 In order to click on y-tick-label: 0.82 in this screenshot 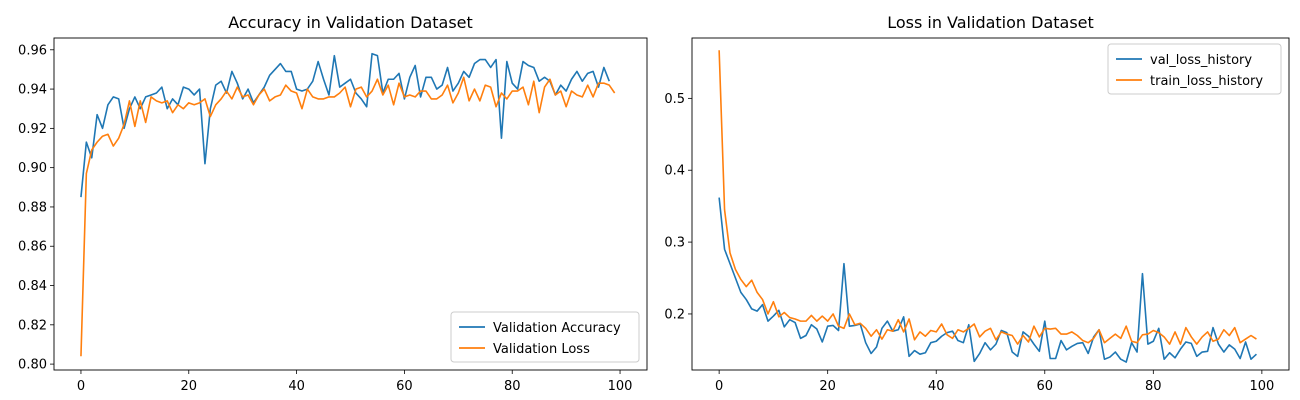, I will do `click(32, 325)`.